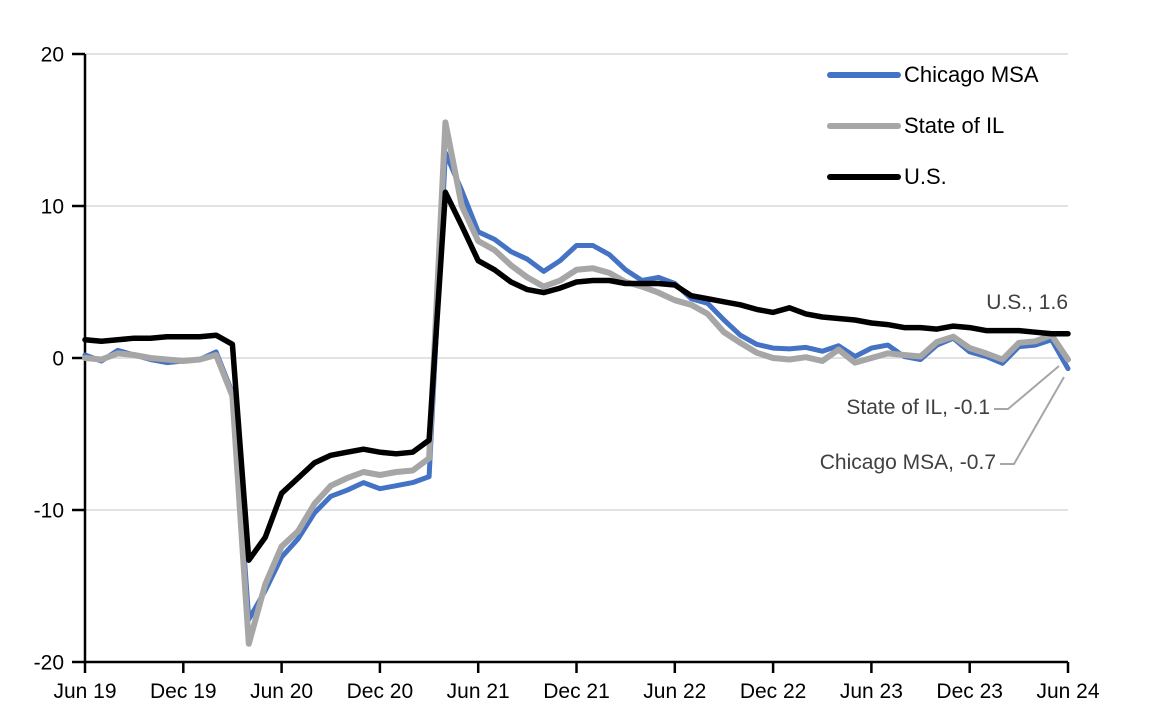 Image resolution: width=1152 pixels, height=715 pixels. I want to click on chart-legend: Chicago MSA State of IL U.S., so click(933, 125).